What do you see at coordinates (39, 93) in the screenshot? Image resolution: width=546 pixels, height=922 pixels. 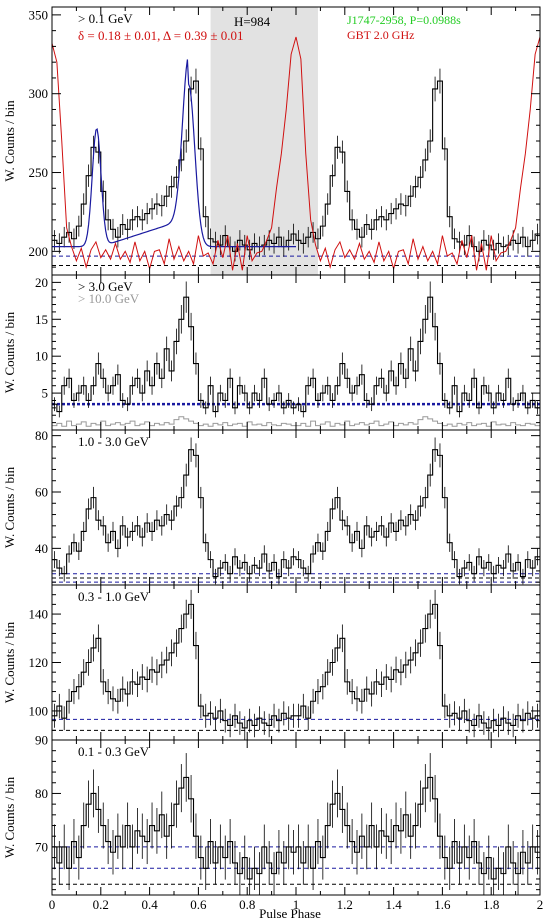 I see `y-tick-label: 300` at bounding box center [39, 93].